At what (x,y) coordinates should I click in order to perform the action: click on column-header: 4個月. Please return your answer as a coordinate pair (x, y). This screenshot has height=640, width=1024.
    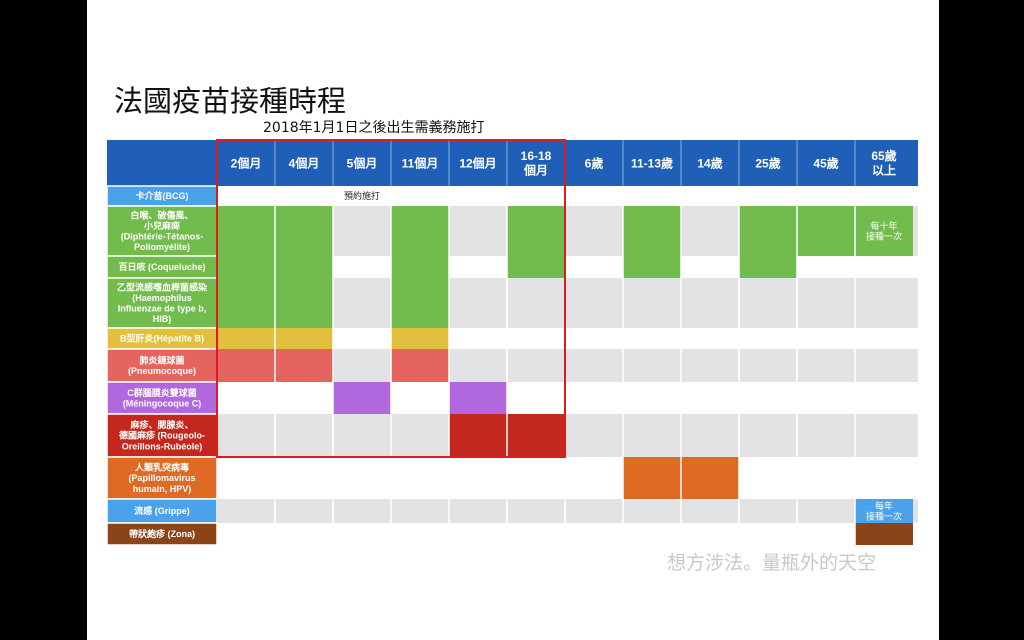
    Looking at the image, I should click on (304, 162).